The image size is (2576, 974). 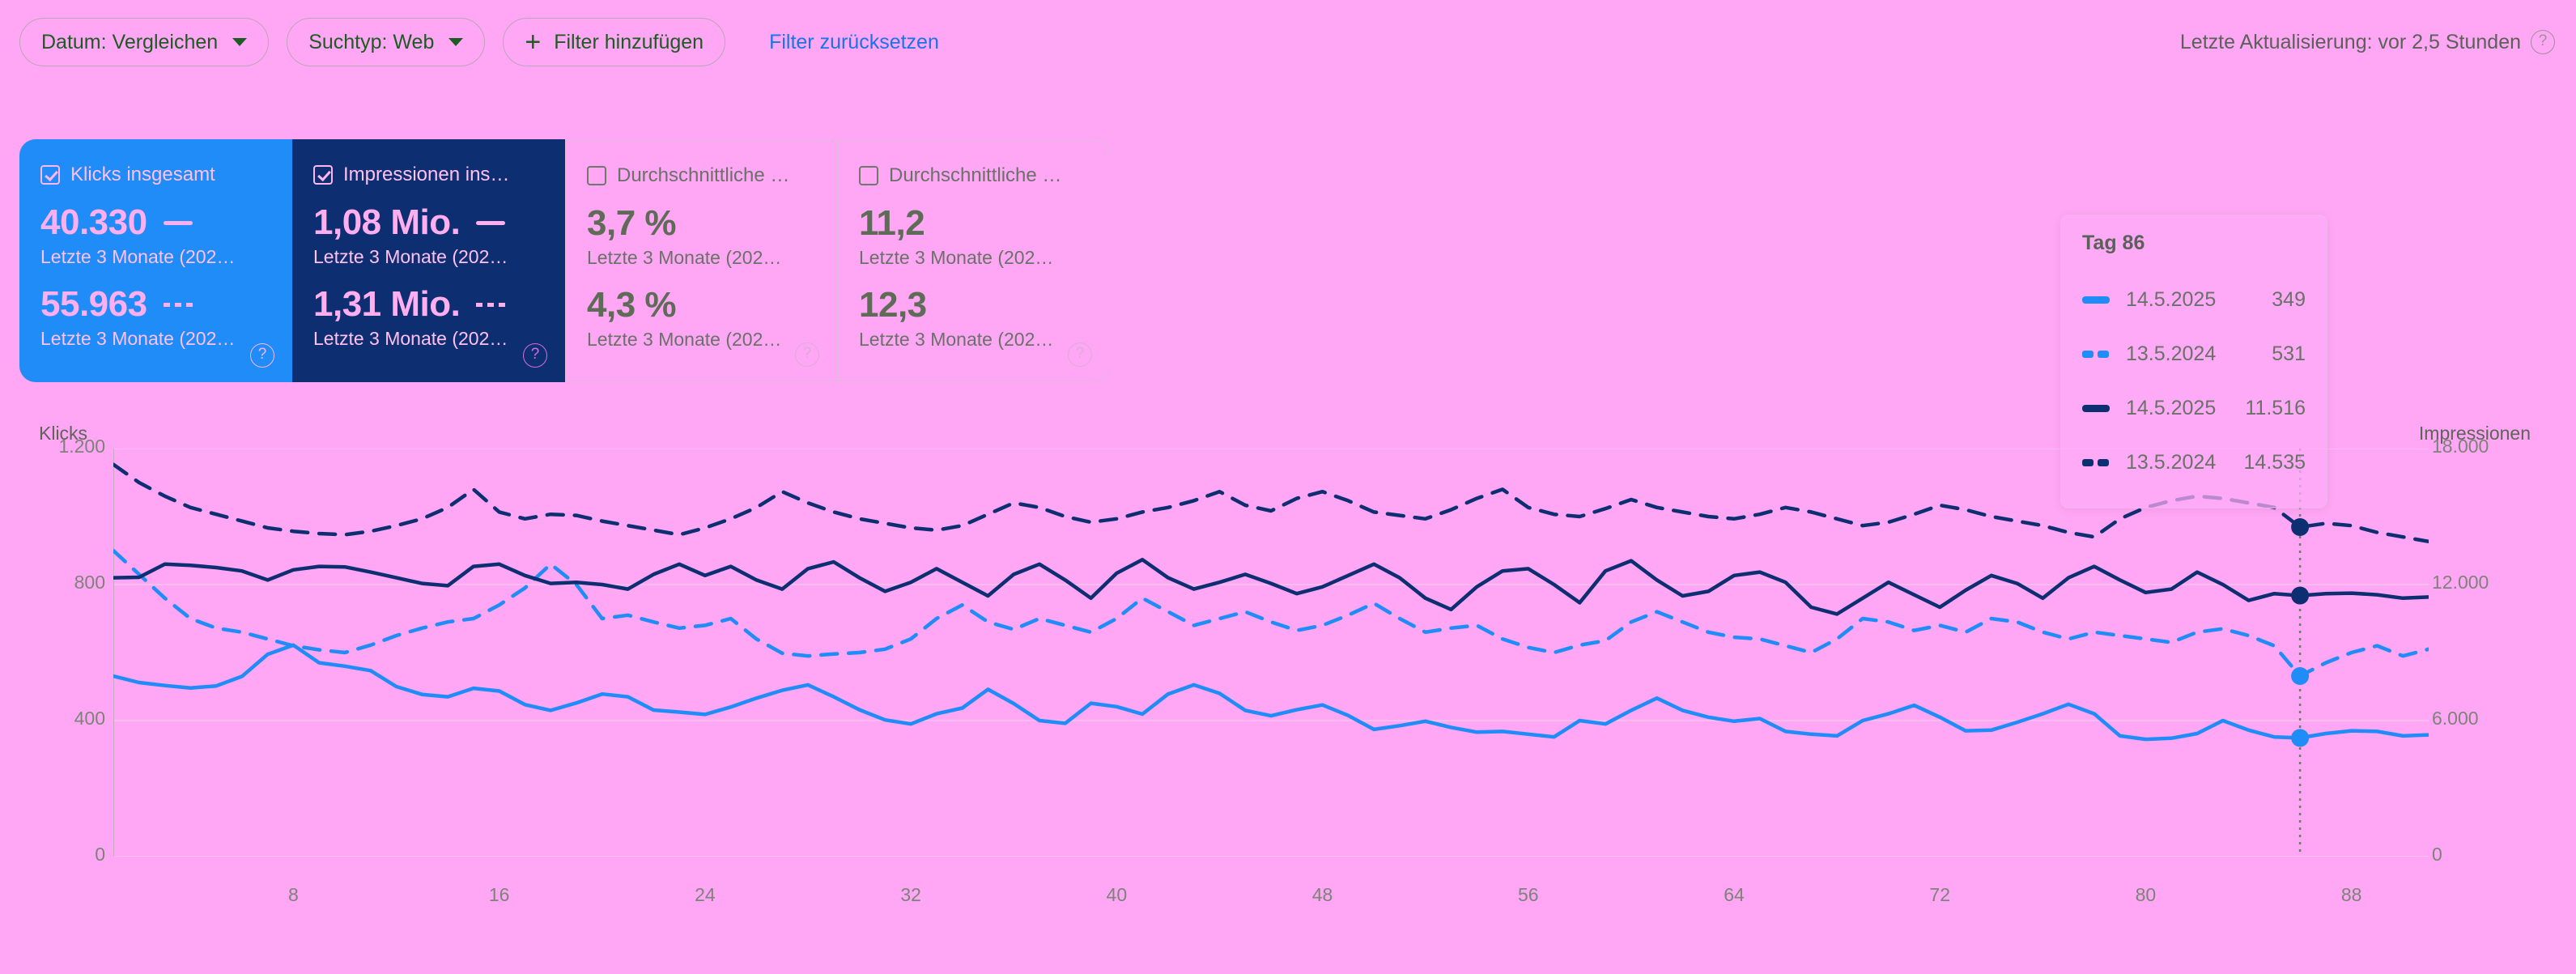 I want to click on date-filter-chip: Datum: Vergleichen, so click(x=144, y=42).